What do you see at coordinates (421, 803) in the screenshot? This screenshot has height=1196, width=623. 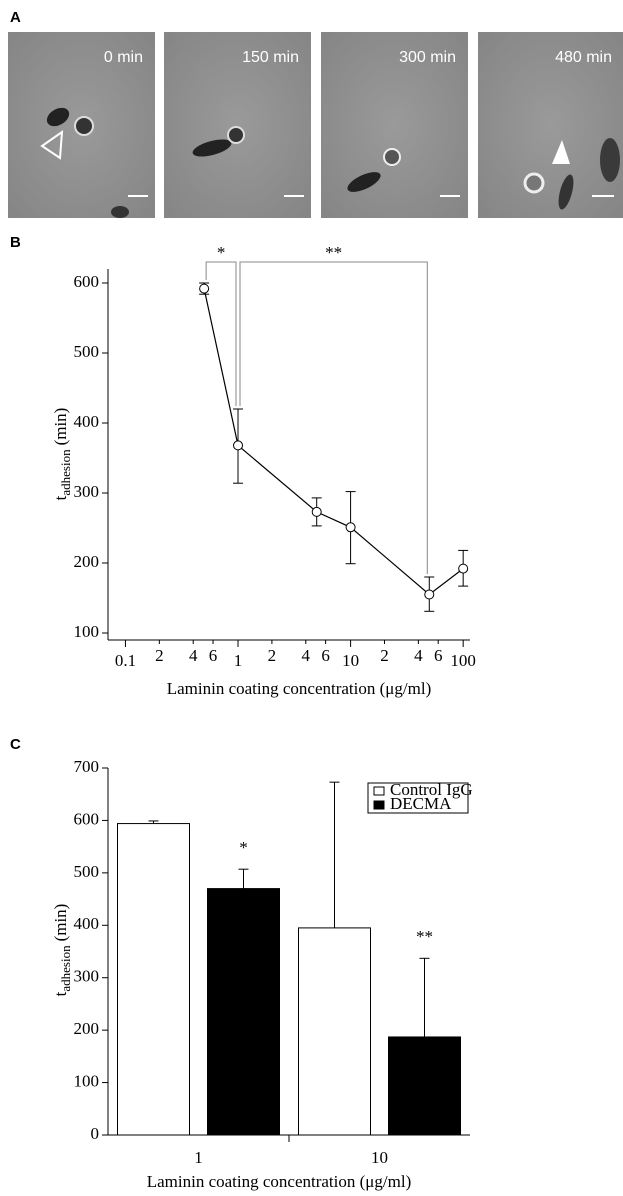 I see `legend-label: DECMA` at bounding box center [421, 803].